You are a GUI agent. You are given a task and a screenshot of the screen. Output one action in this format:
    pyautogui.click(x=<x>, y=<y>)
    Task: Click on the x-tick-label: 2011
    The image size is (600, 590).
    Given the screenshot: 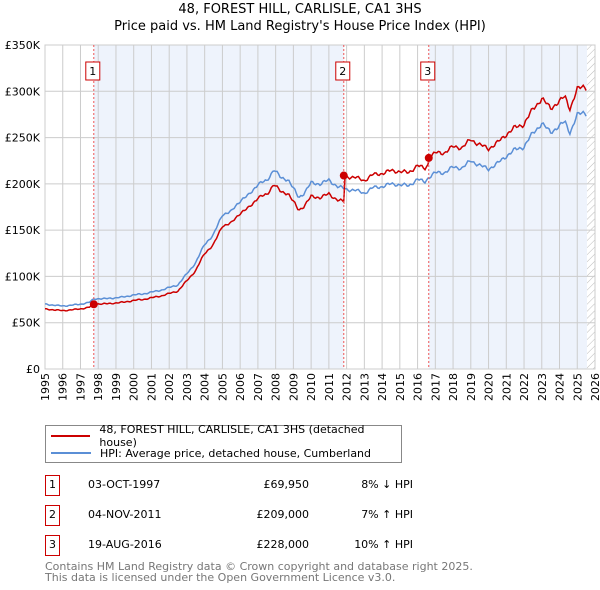 What is the action you would take?
    pyautogui.click(x=329, y=387)
    